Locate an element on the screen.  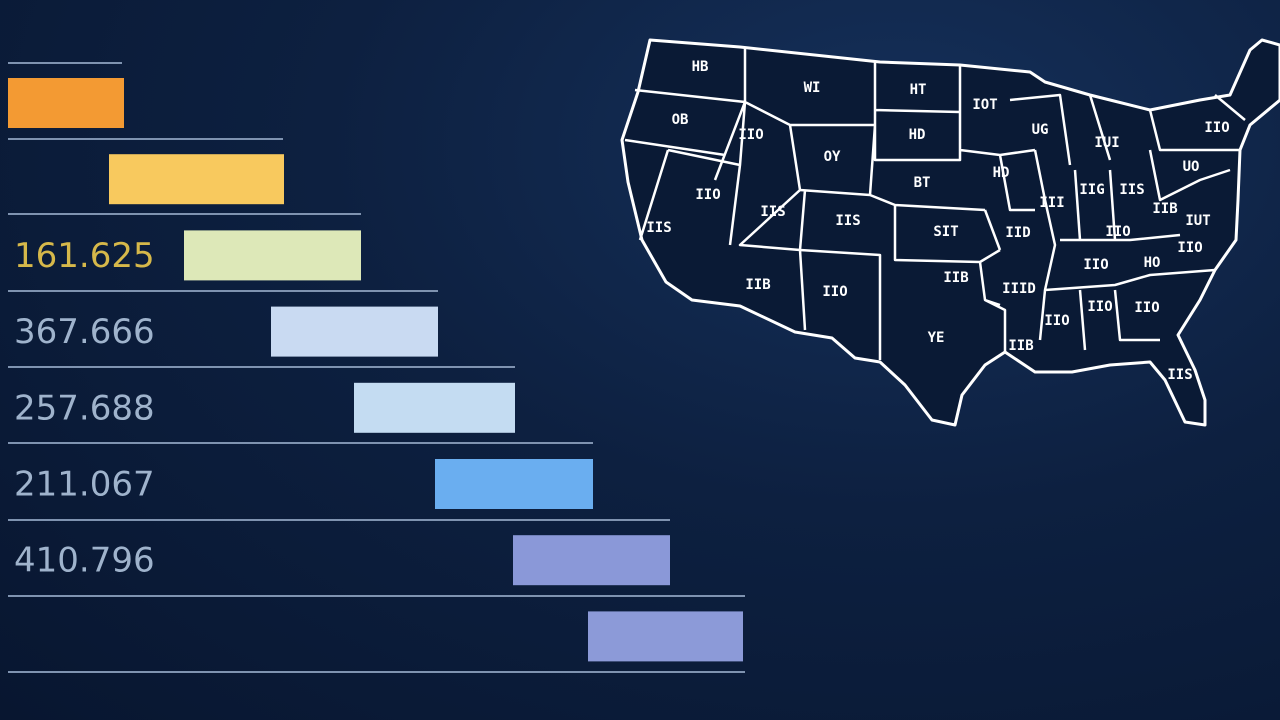
row-label: 410.796 is located at coordinates (84, 561).